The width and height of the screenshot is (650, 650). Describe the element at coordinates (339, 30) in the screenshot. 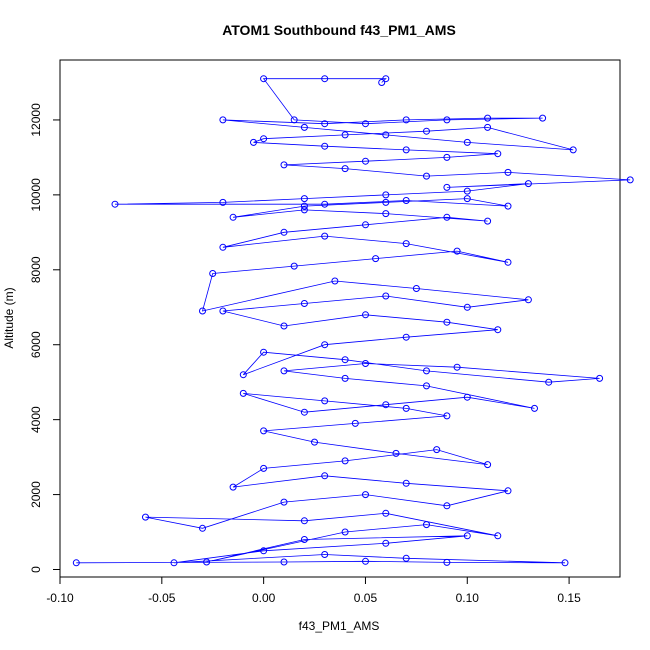

I see `chart-title: ATOM1 Southbound f43_PM1_AMS` at that location.